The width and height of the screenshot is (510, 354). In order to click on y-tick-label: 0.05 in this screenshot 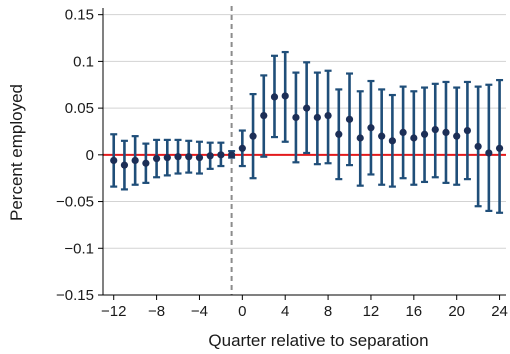, I will do `click(79, 108)`.